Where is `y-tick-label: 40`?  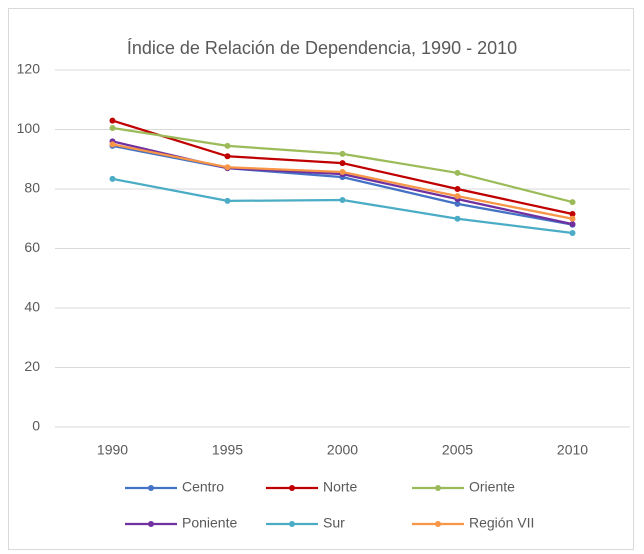
y-tick-label: 40 is located at coordinates (32, 307).